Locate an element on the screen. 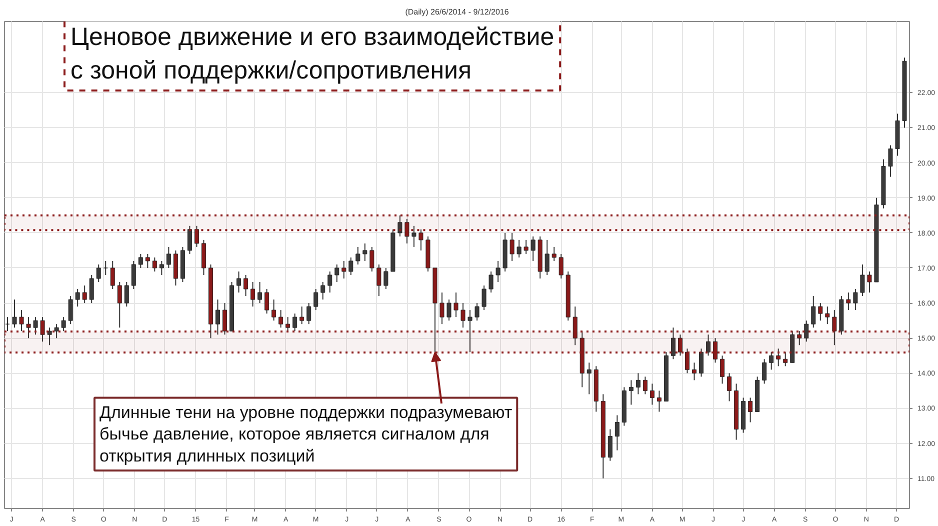 The width and height of the screenshot is (938, 526). annotation: Длинные тени на уровне поддержки подразумевают бычье давление, которое является сигналом для открытия длинных позиций is located at coordinates (306, 434).